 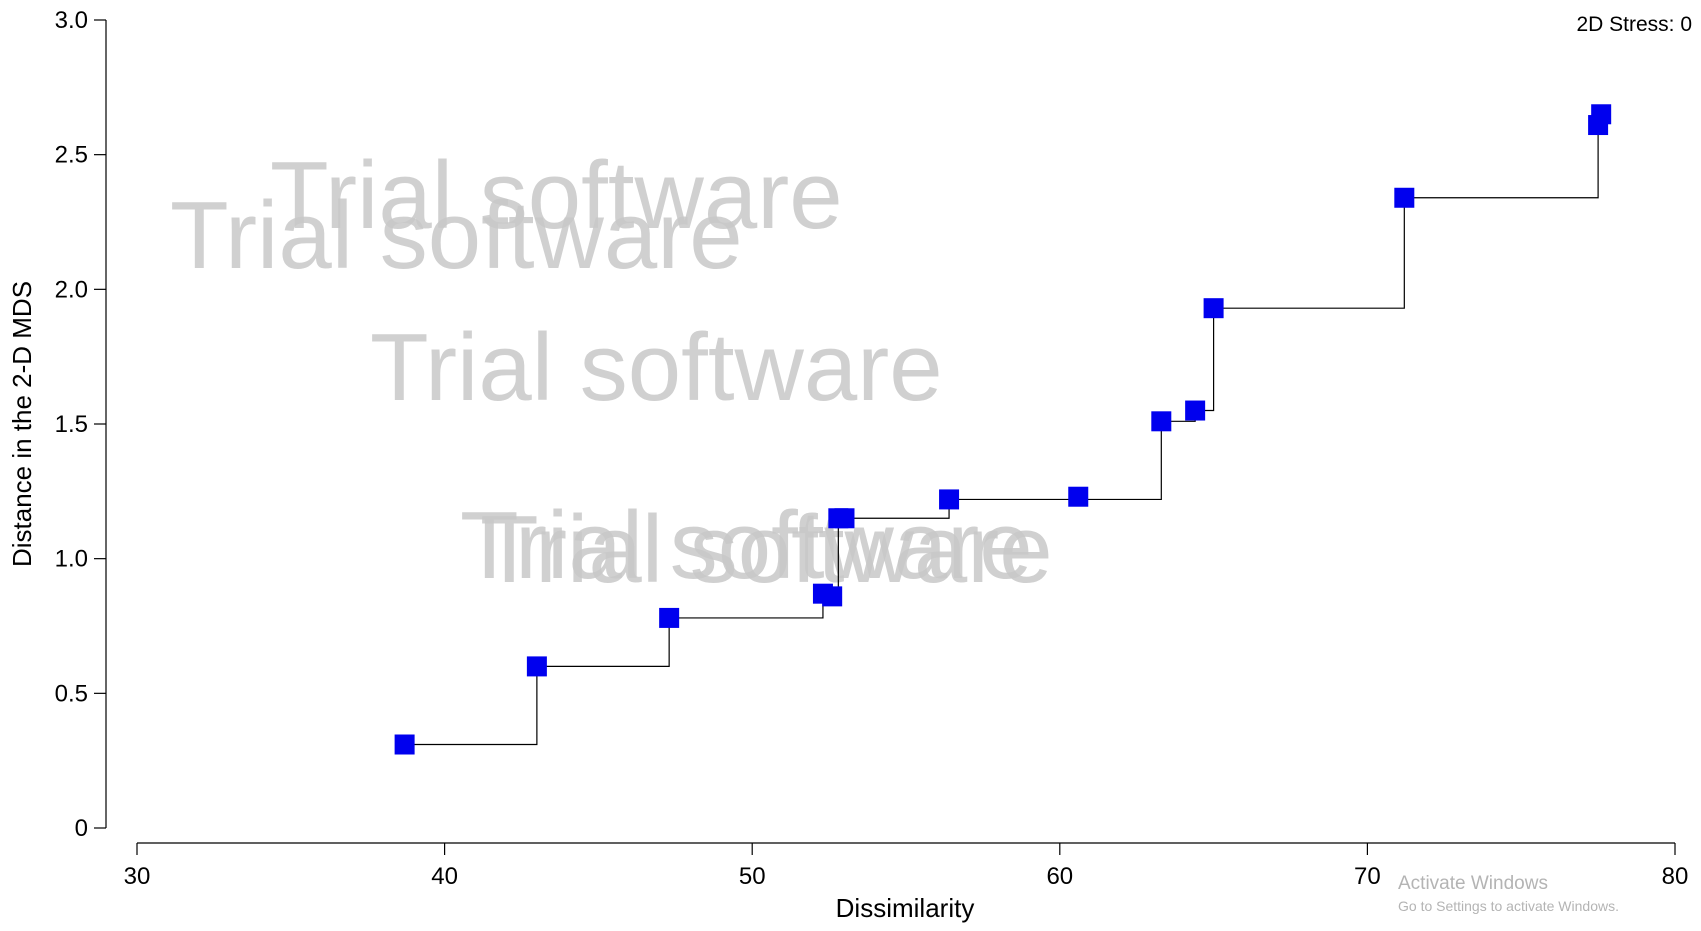 What do you see at coordinates (71, 20) in the screenshot?
I see `y-tick-label: 3.0` at bounding box center [71, 20].